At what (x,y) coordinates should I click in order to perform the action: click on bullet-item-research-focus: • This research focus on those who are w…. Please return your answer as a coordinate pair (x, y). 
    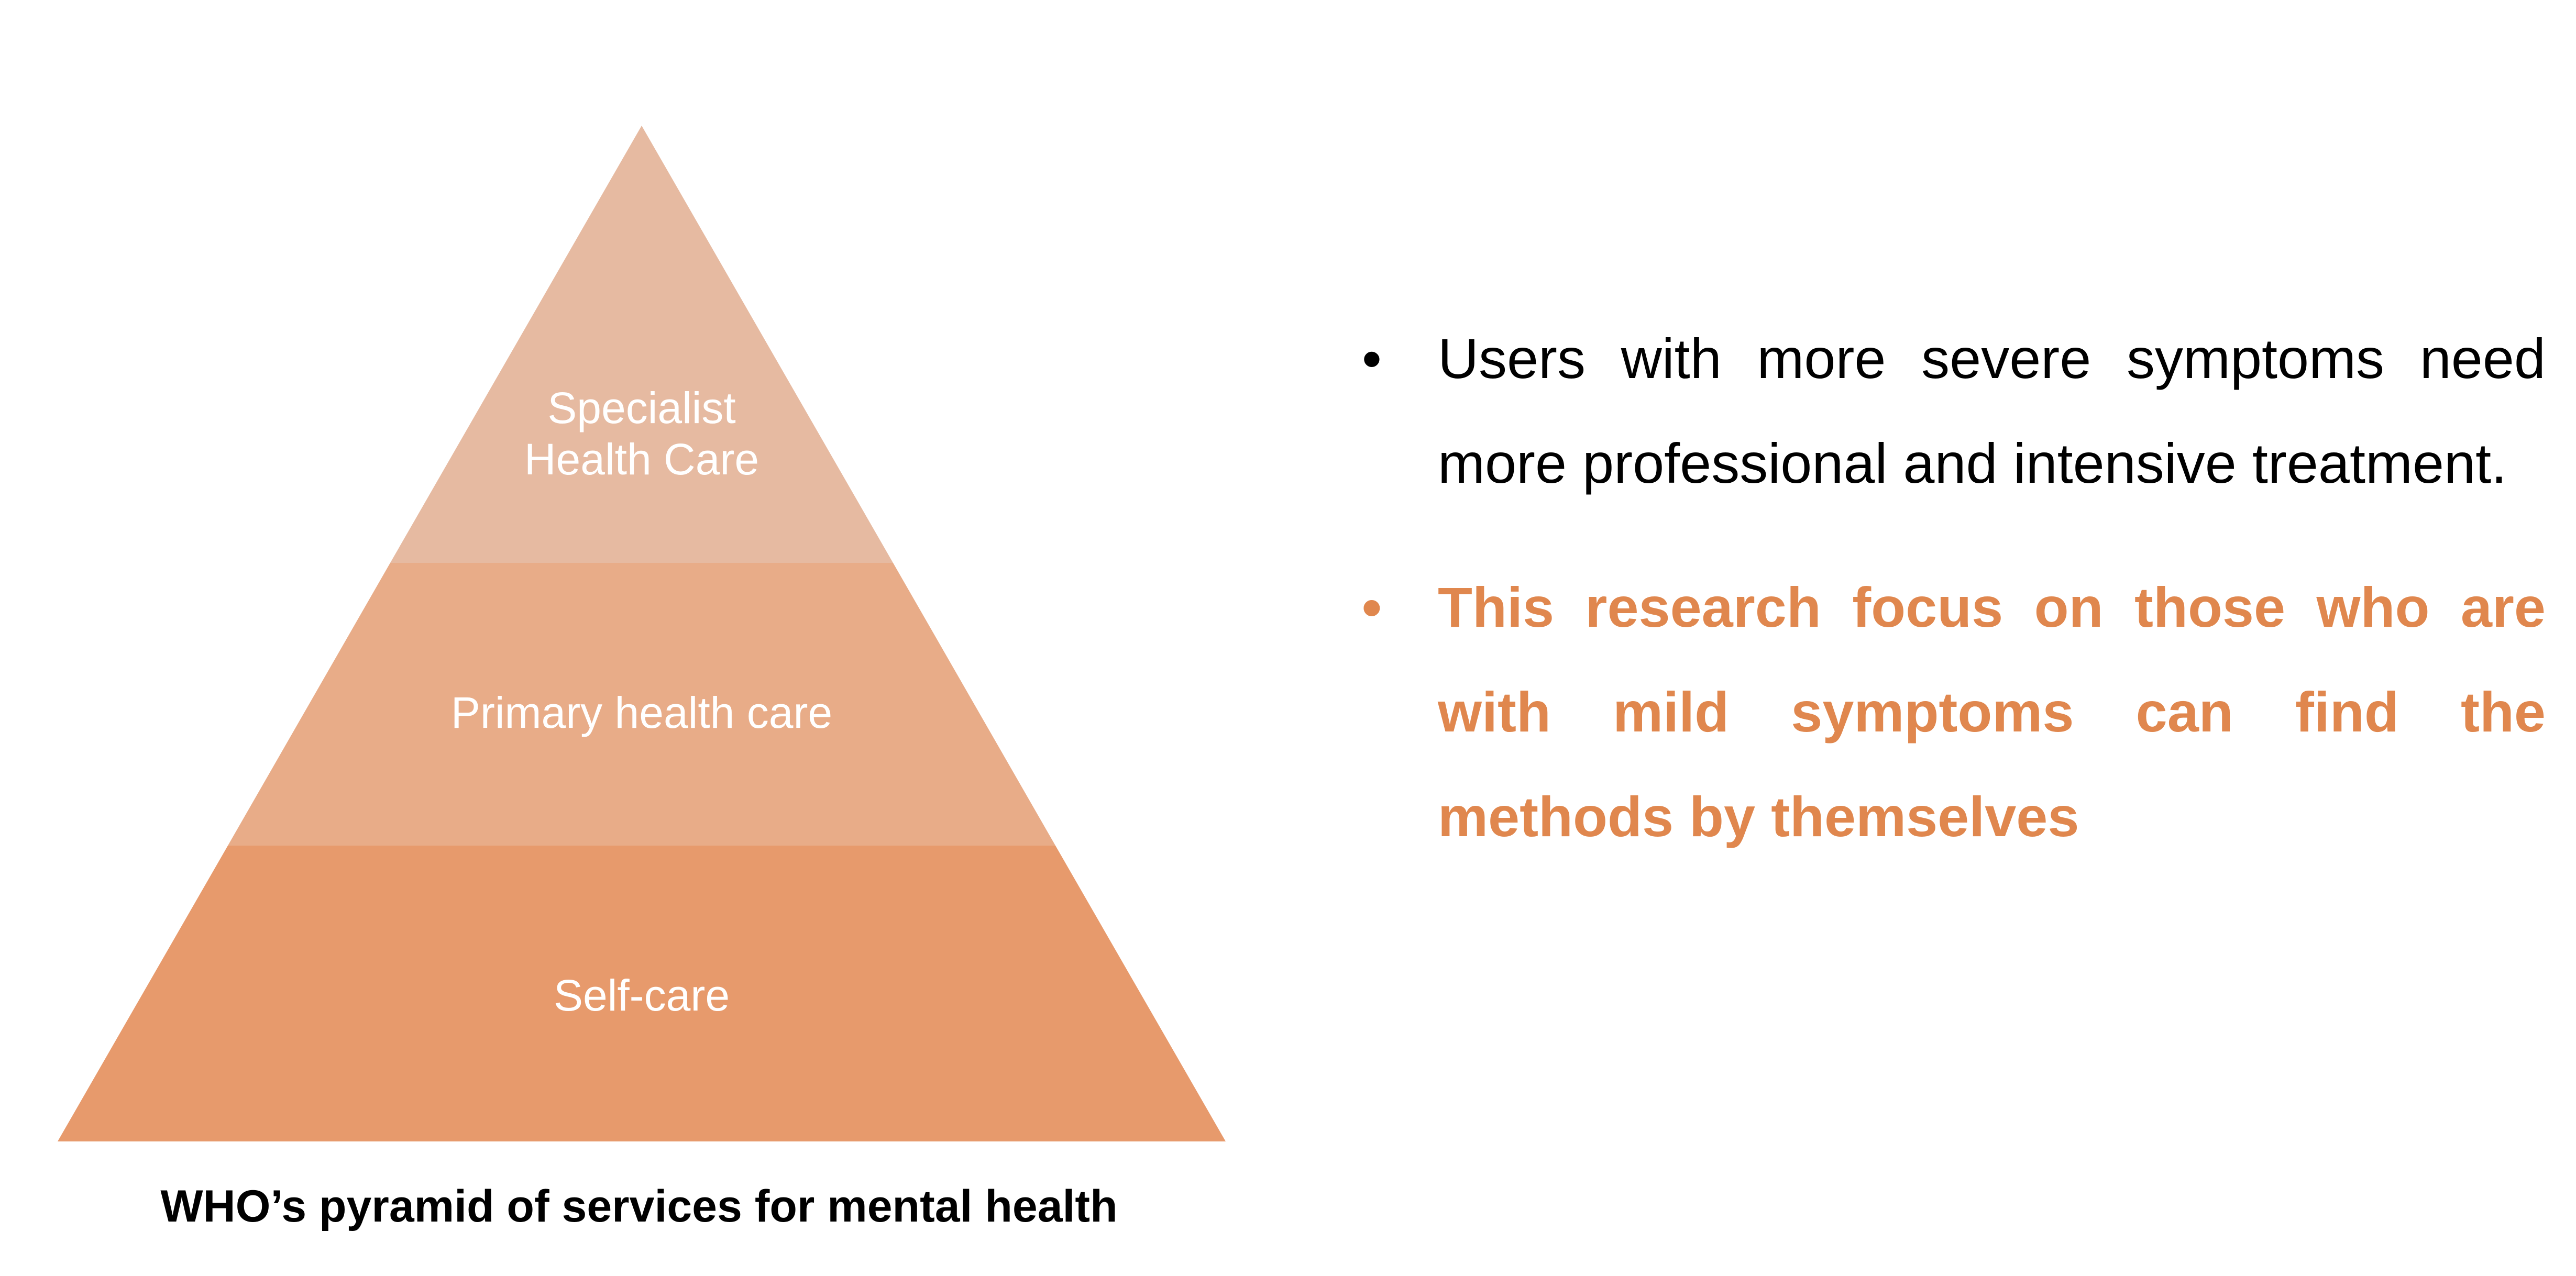
    Looking at the image, I should click on (1954, 712).